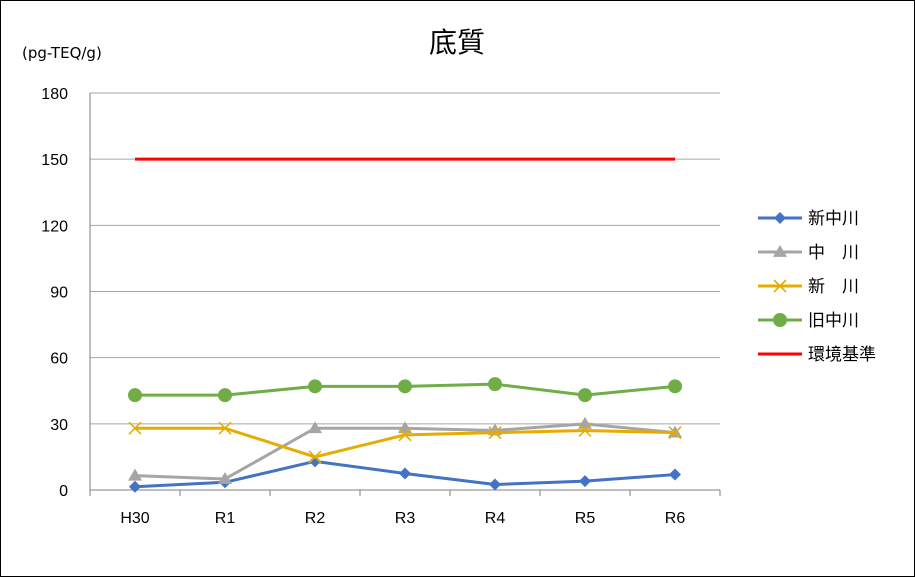 This screenshot has width=915, height=577. What do you see at coordinates (315, 518) in the screenshot?
I see `x-tick-R2: R2` at bounding box center [315, 518].